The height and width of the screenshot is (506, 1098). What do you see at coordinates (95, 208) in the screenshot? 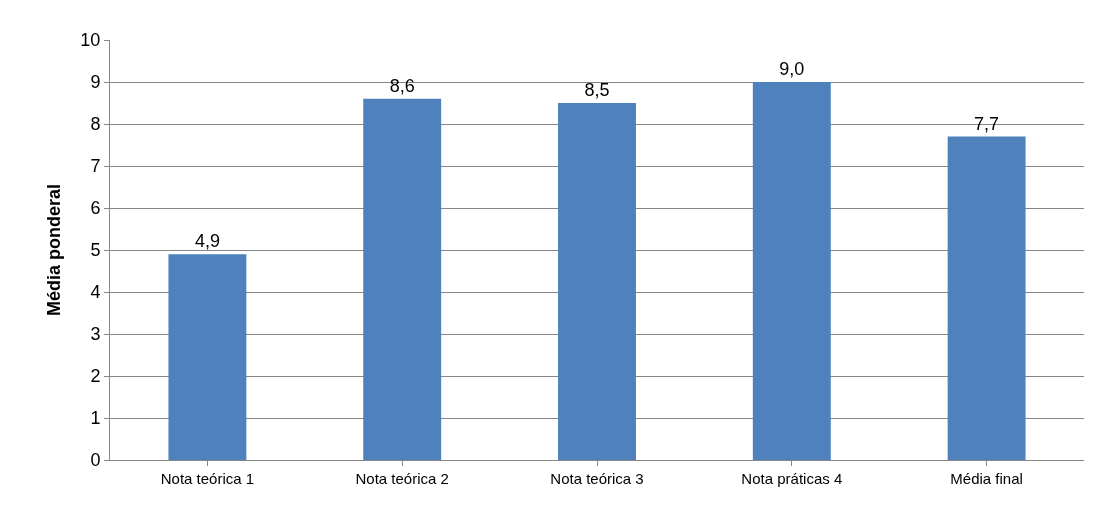
I see `y-tick-label: 6` at bounding box center [95, 208].